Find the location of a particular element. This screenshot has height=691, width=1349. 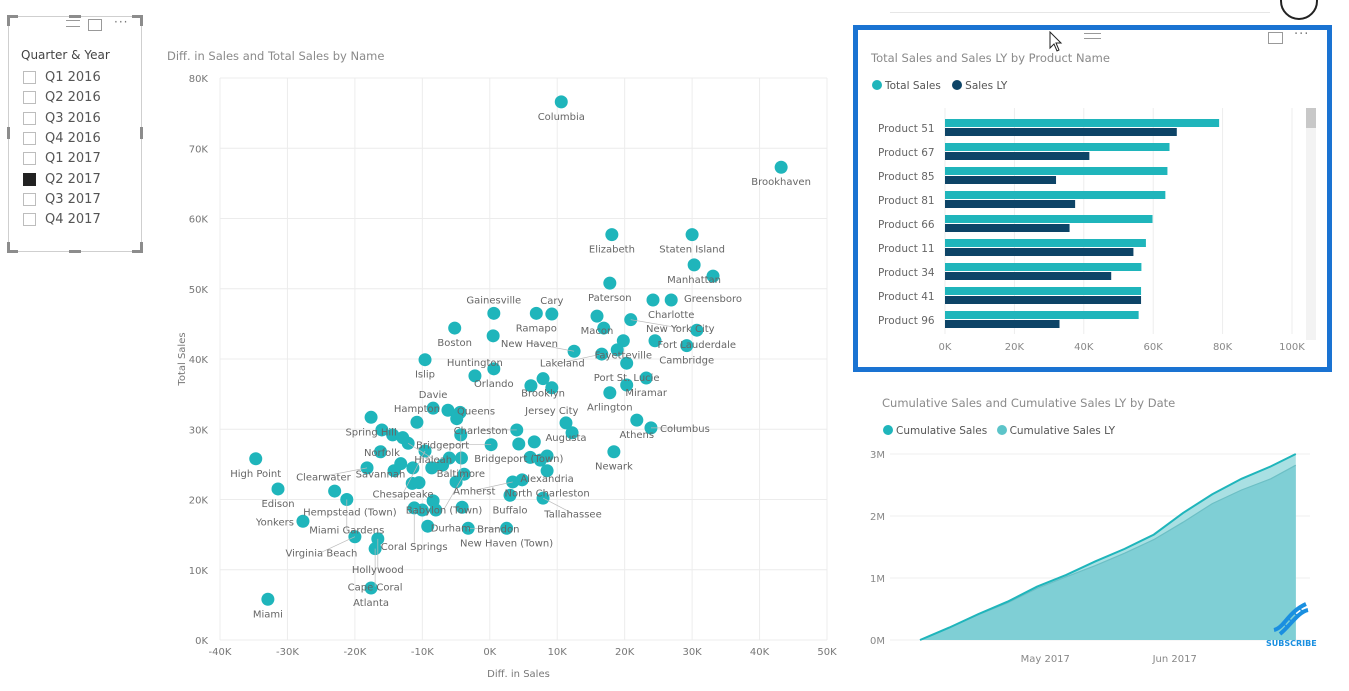

slicer-item: Q3 2016 is located at coordinates (62, 118).